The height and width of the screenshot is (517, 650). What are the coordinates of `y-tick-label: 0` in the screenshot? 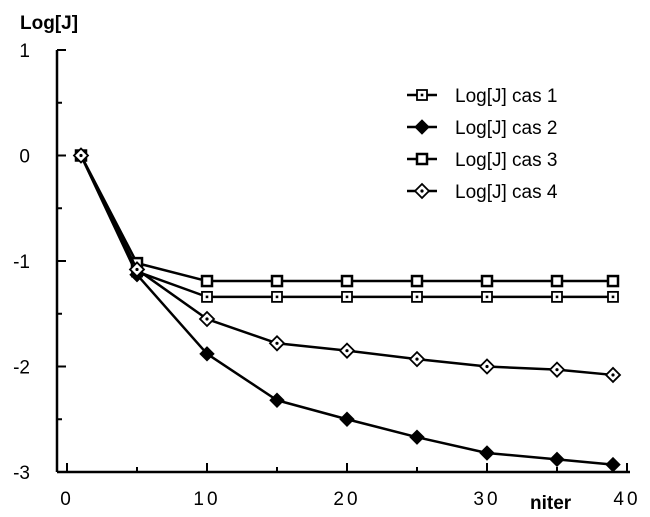 It's located at (24, 157).